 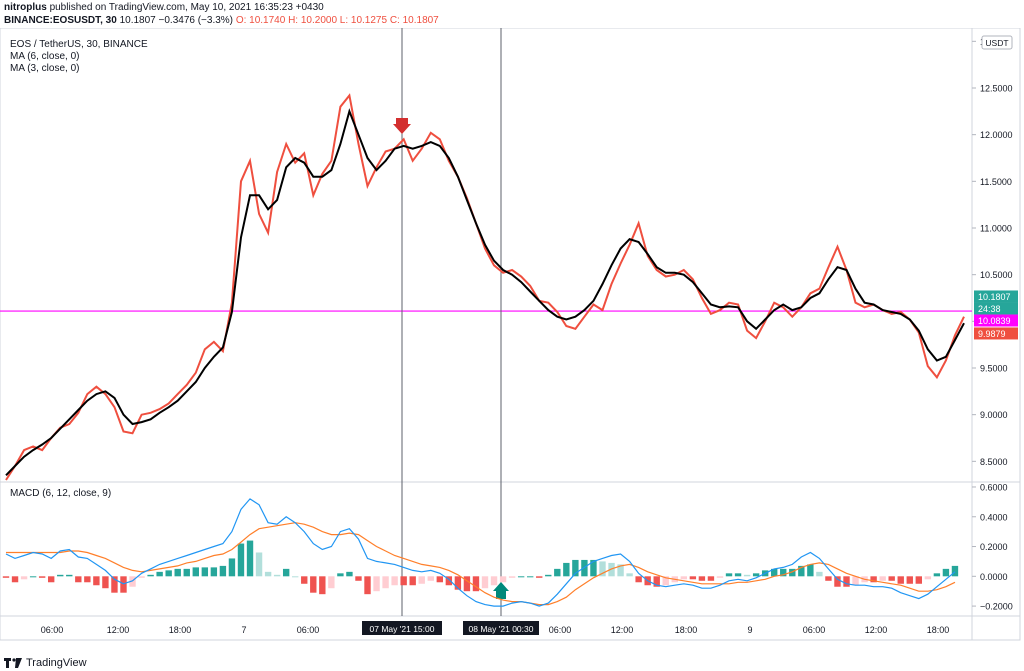 What do you see at coordinates (996, 182) in the screenshot?
I see `price-tick-label: 11.5000` at bounding box center [996, 182].